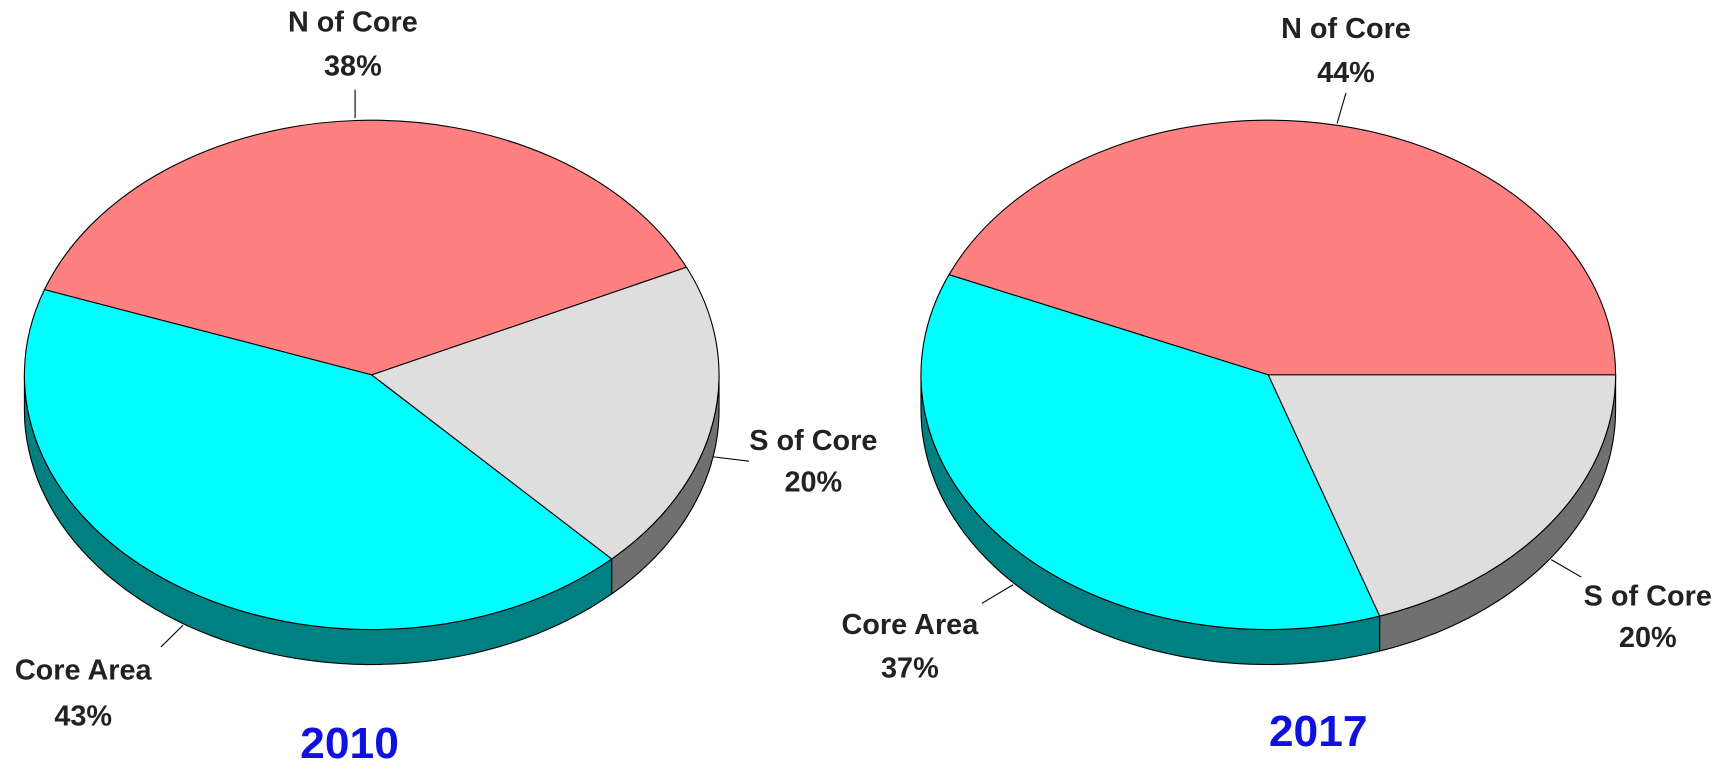 The width and height of the screenshot is (1731, 776). I want to click on slice-value: 44%, so click(1346, 73).